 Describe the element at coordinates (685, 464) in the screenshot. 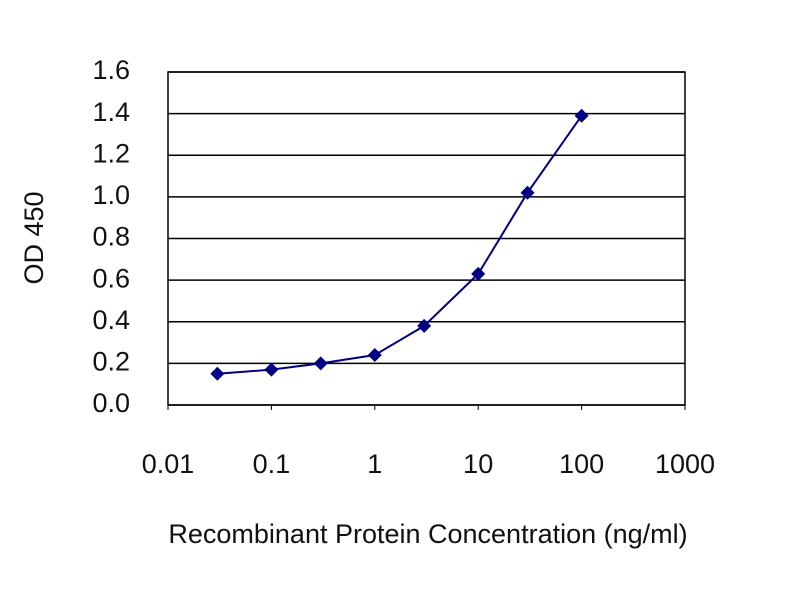

I see `x-tick-label: 1000` at that location.